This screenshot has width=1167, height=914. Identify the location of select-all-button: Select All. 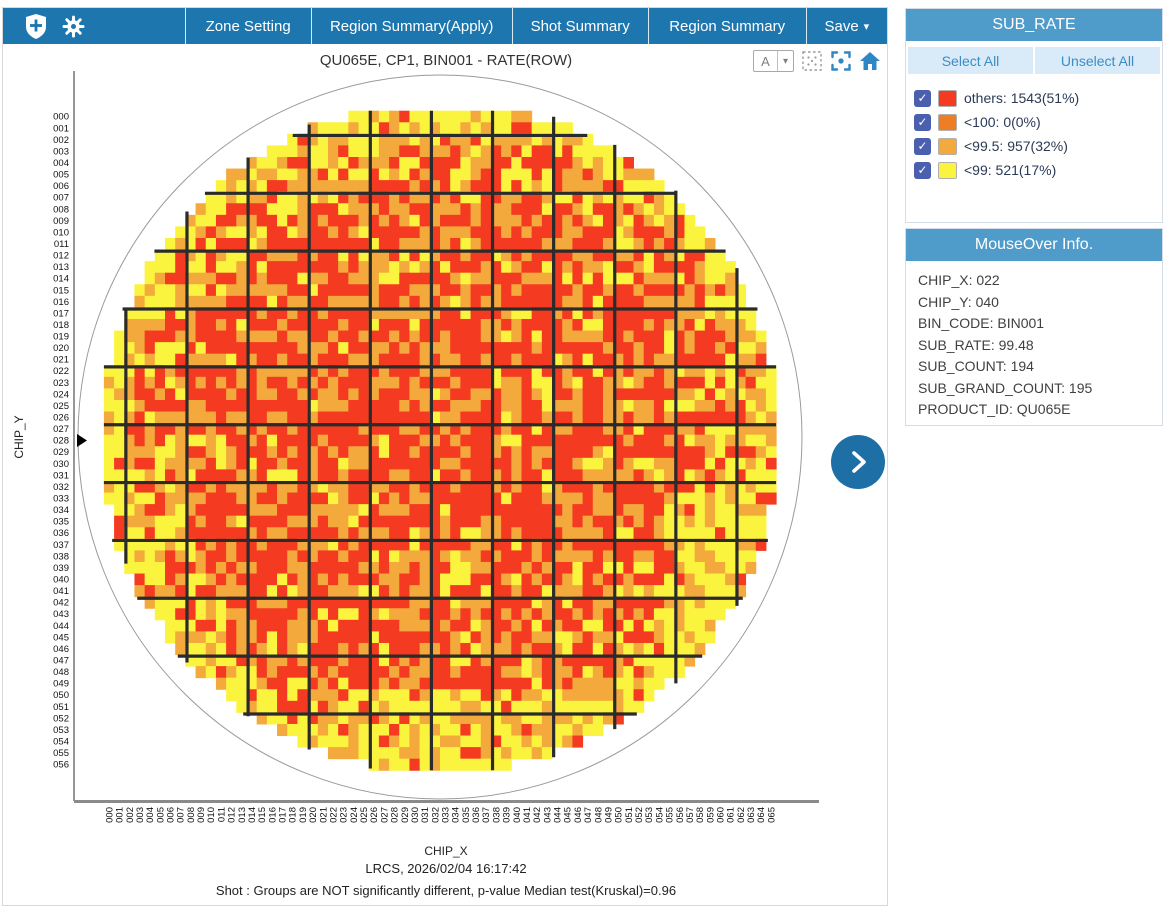
(970, 60).